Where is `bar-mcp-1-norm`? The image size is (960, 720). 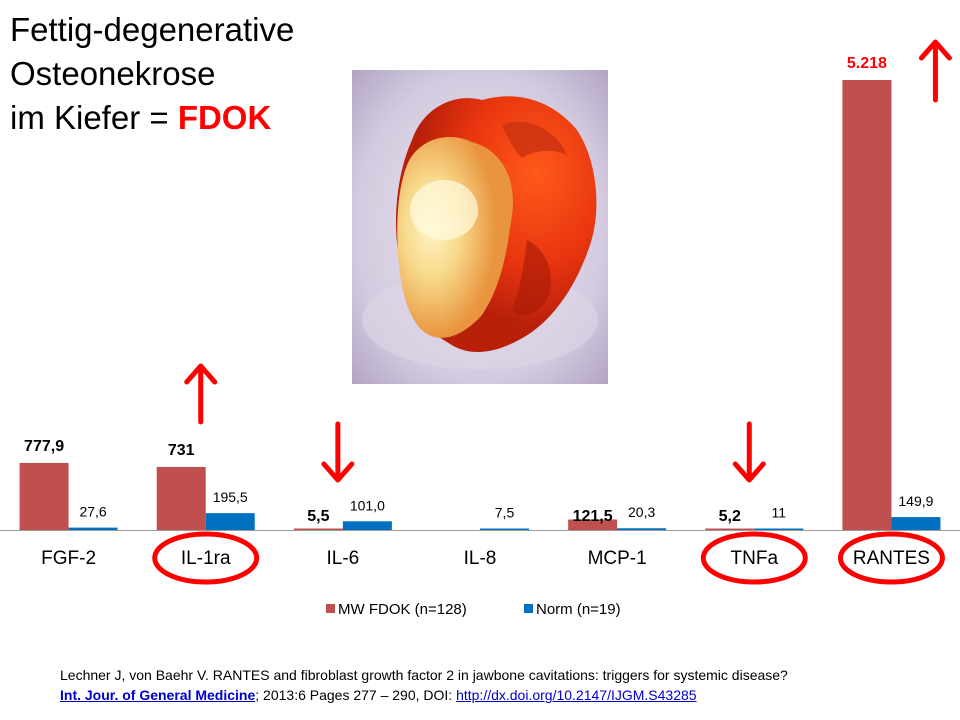 bar-mcp-1-norm is located at coordinates (642, 529).